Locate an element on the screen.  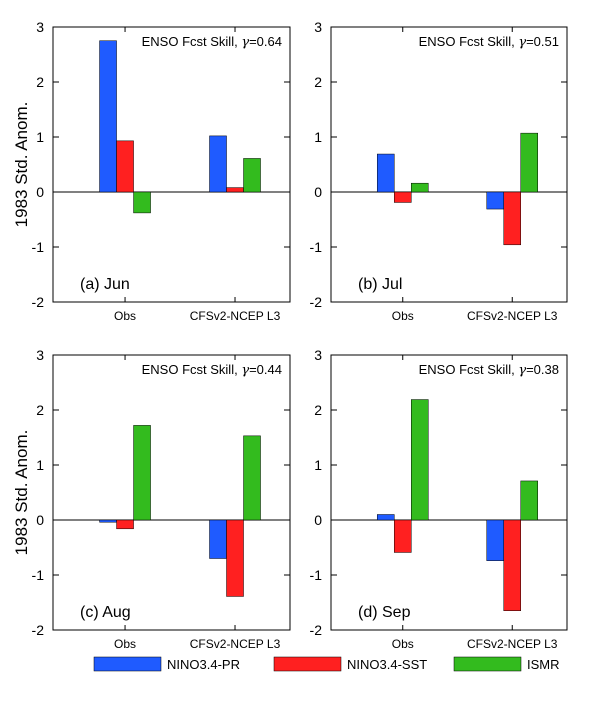
legend-swatch-nino3-4-sst is located at coordinates (307, 664).